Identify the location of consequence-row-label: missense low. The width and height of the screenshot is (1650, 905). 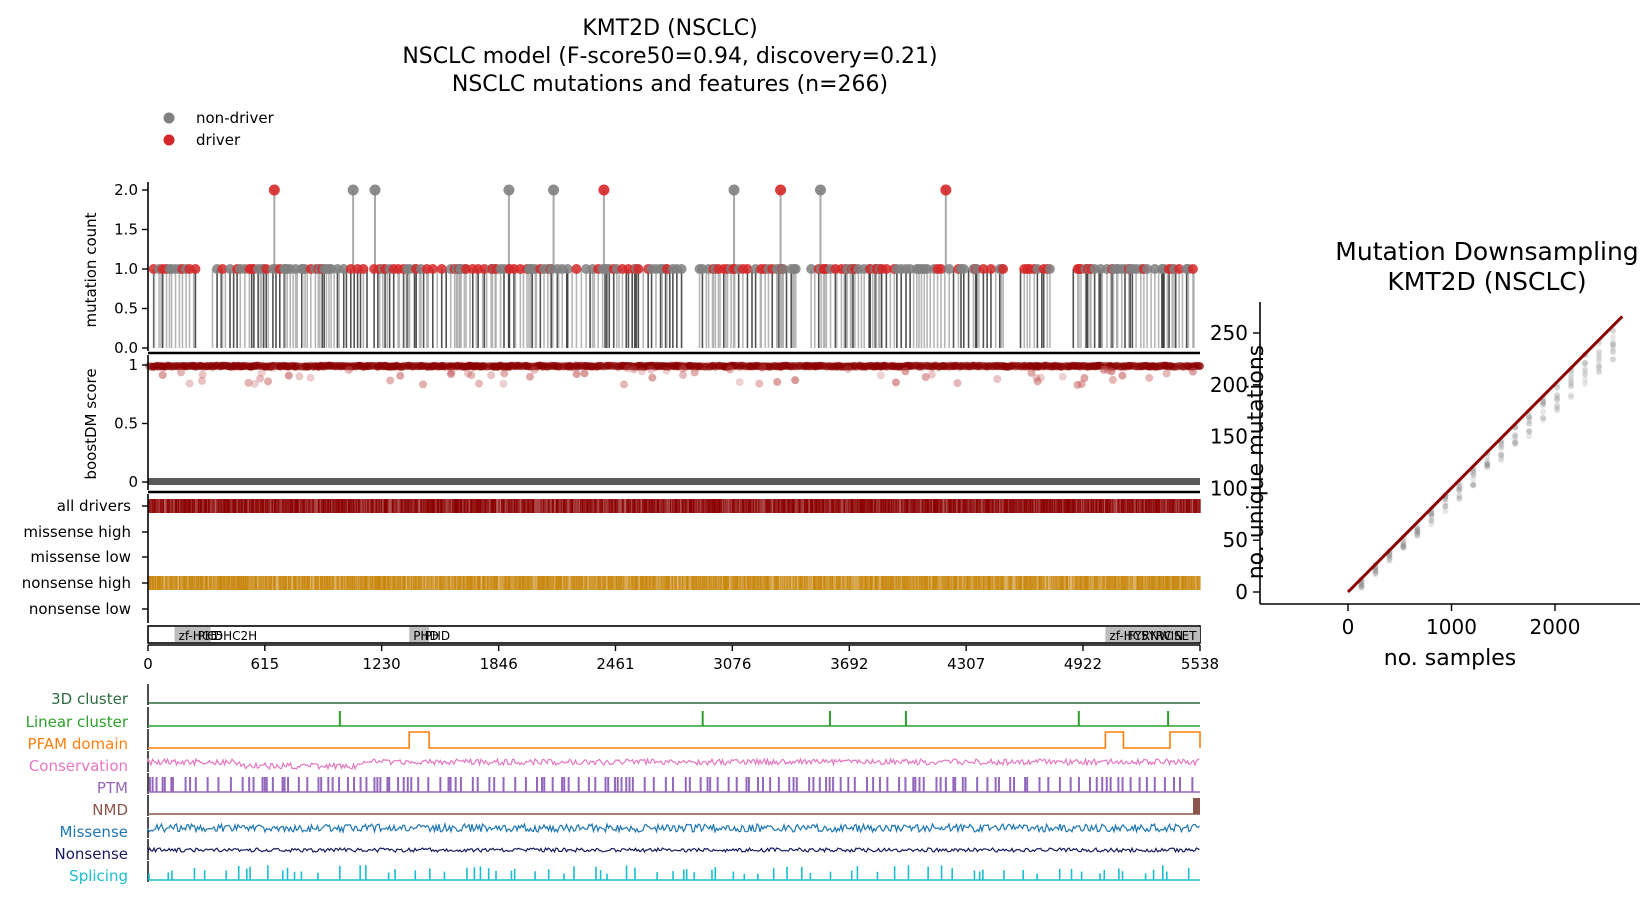
(80, 557).